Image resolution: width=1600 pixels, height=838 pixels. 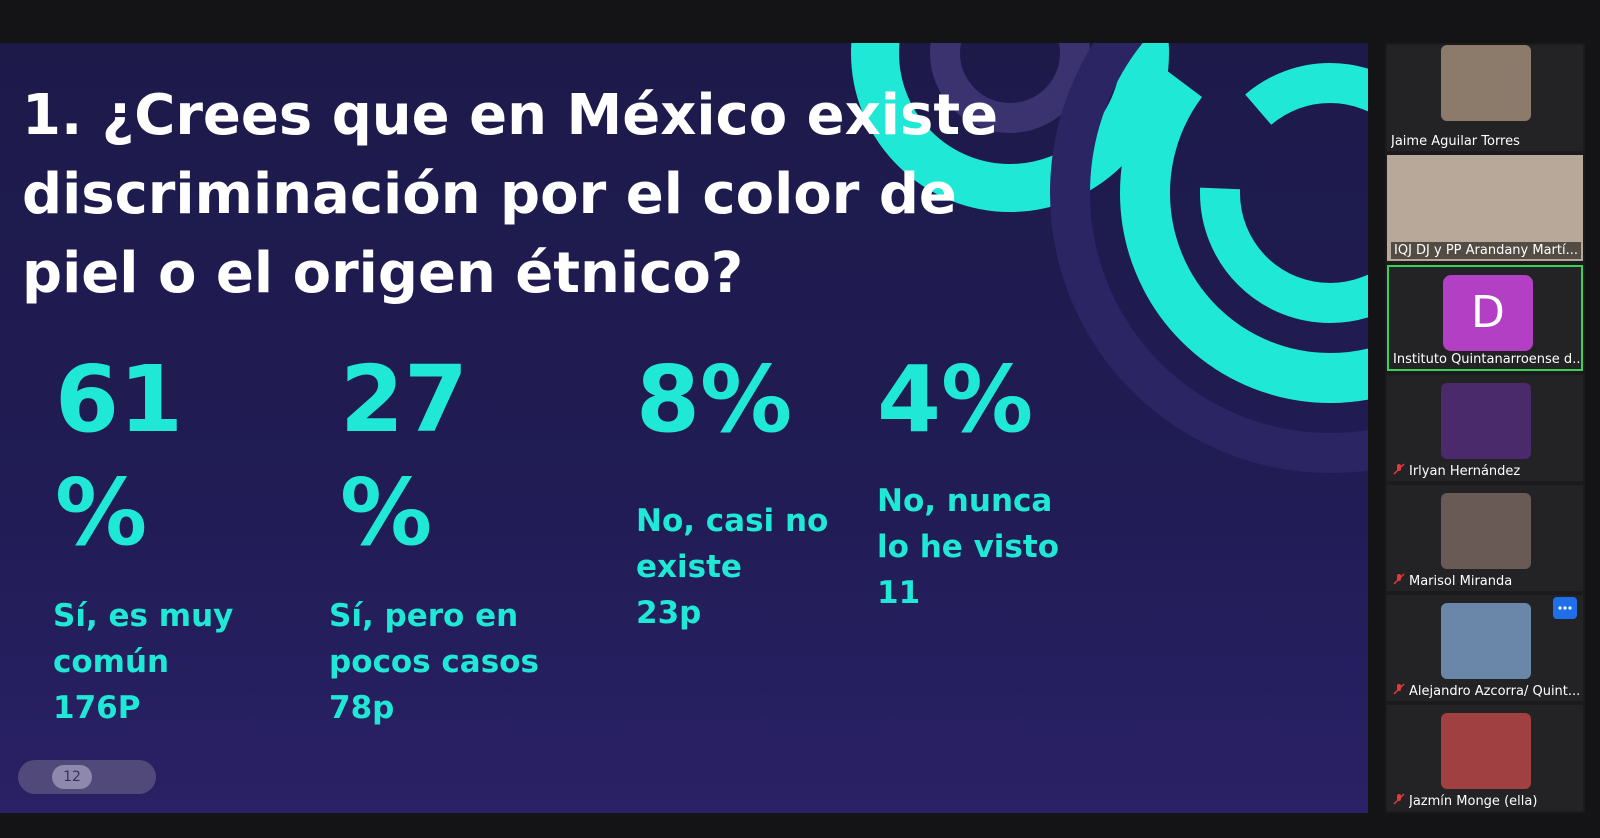 I want to click on stat-label: No, nunca, so click(x=965, y=501).